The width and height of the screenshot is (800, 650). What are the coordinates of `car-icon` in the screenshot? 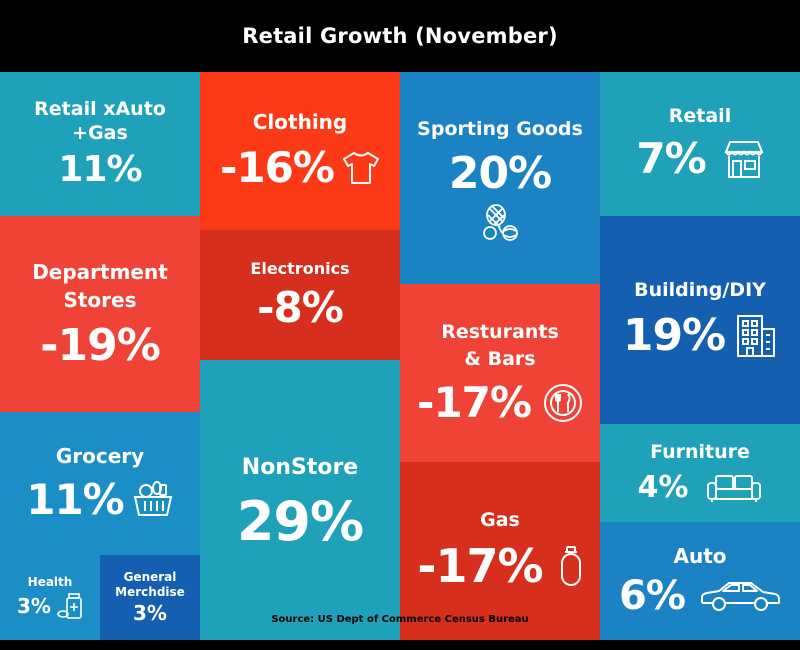 It's located at (740, 596).